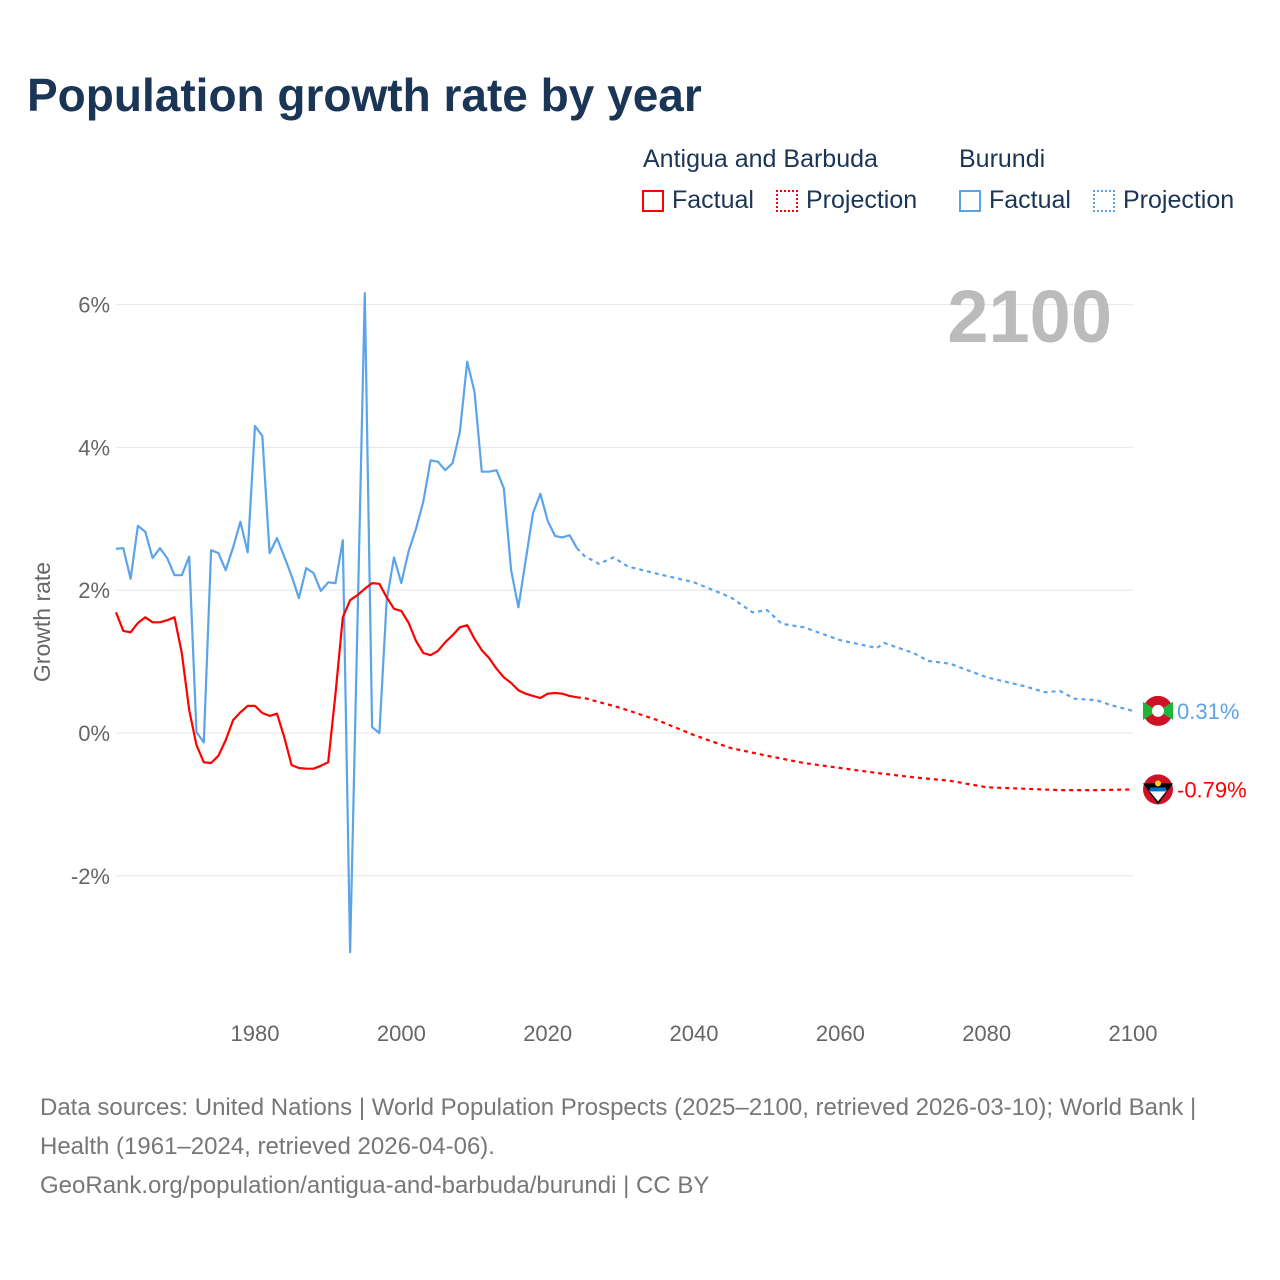  Describe the element at coordinates (986, 1033) in the screenshot. I see `x-tick-label: 2080` at that location.